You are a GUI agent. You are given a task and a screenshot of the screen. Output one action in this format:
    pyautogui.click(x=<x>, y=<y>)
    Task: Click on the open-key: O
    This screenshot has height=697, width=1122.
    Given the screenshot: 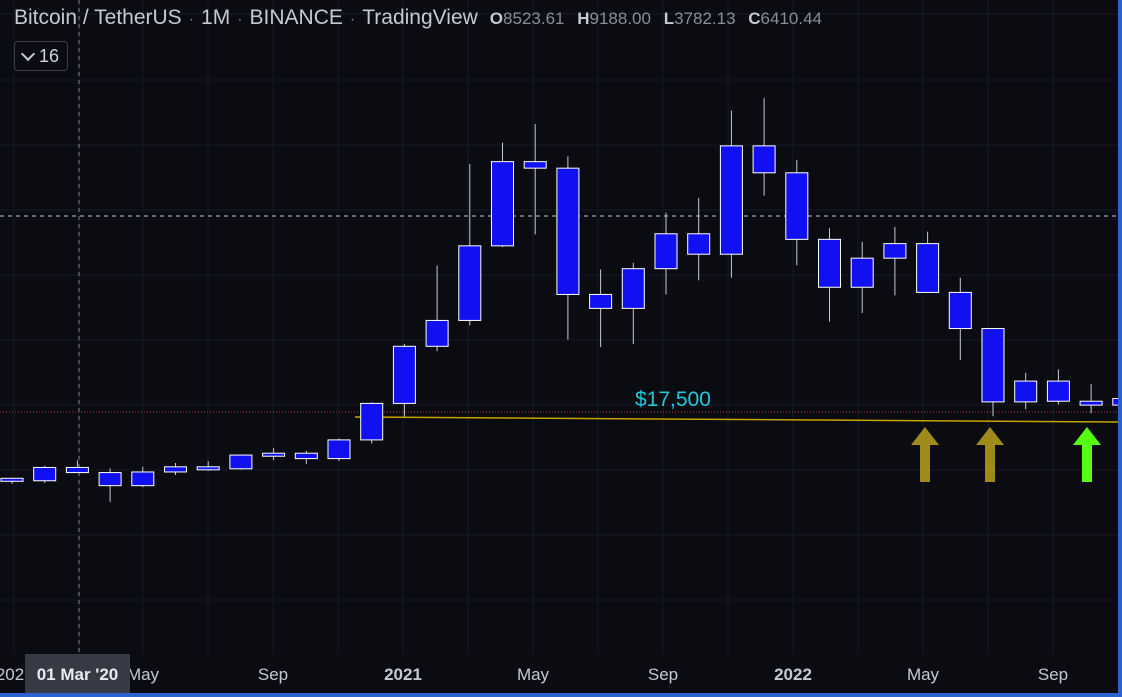 What is the action you would take?
    pyautogui.click(x=496, y=18)
    